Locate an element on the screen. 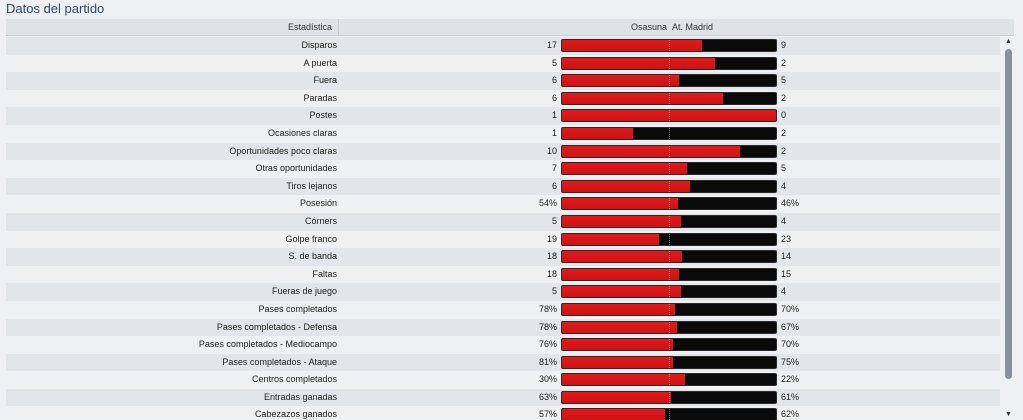 The width and height of the screenshot is (1023, 420). stat-label: Pases completados - Ataque is located at coordinates (279, 361).